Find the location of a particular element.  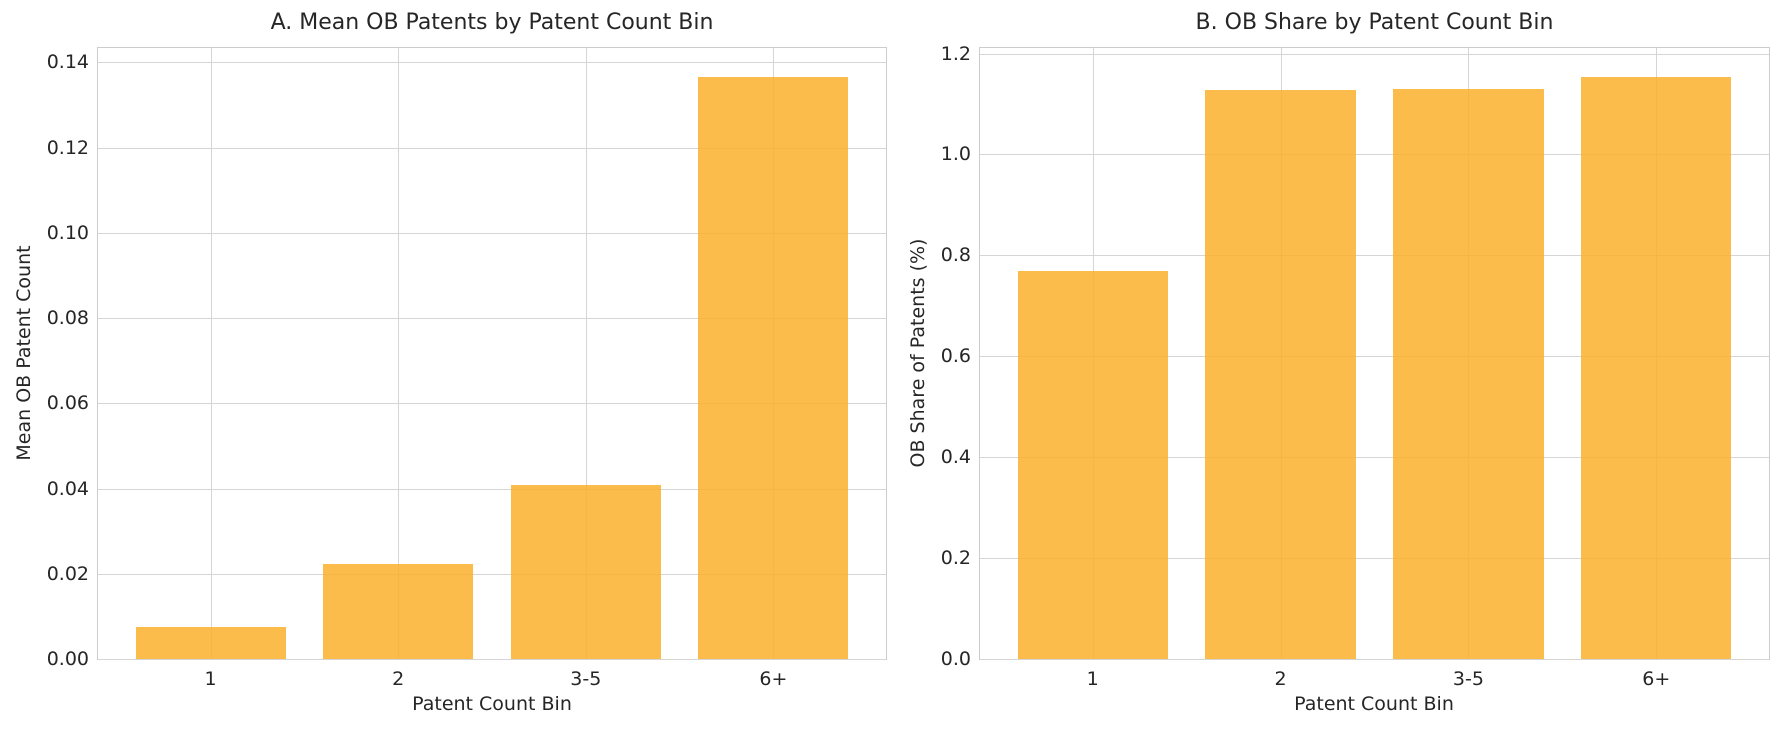

y-tick-label: 0.0 is located at coordinates (955, 659).